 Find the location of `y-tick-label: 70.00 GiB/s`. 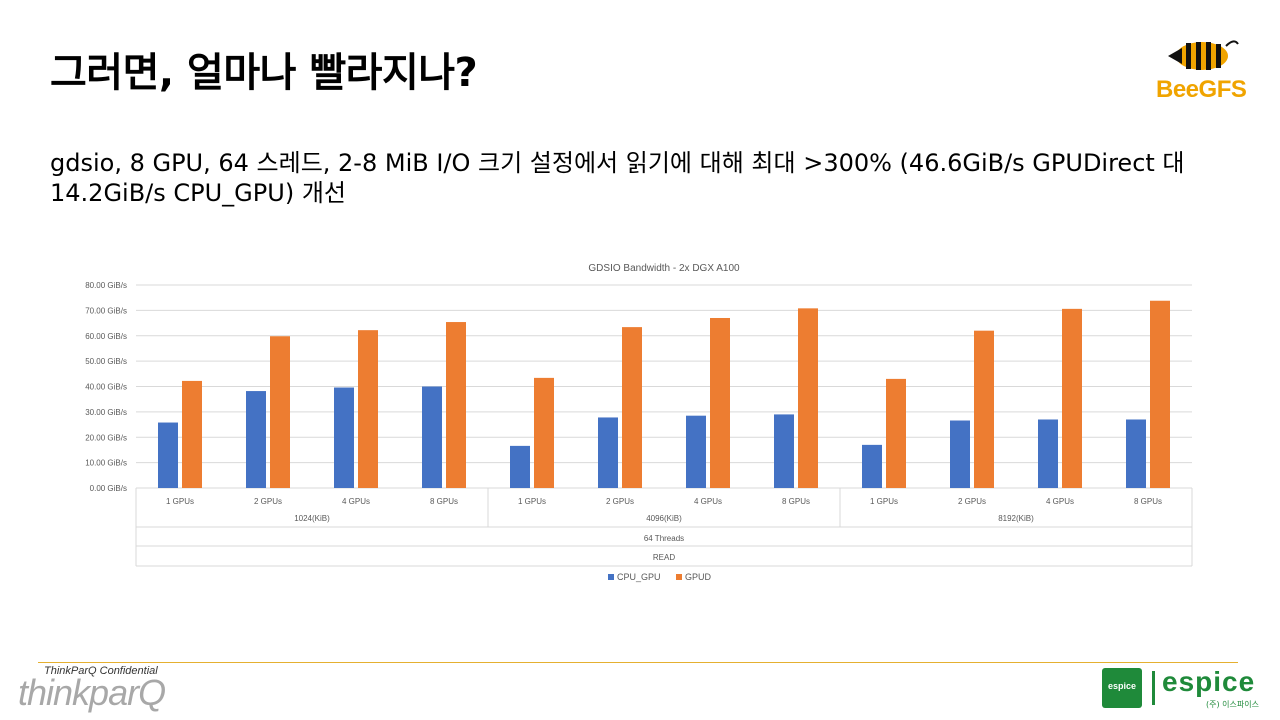

y-tick-label: 70.00 GiB/s is located at coordinates (106, 310).